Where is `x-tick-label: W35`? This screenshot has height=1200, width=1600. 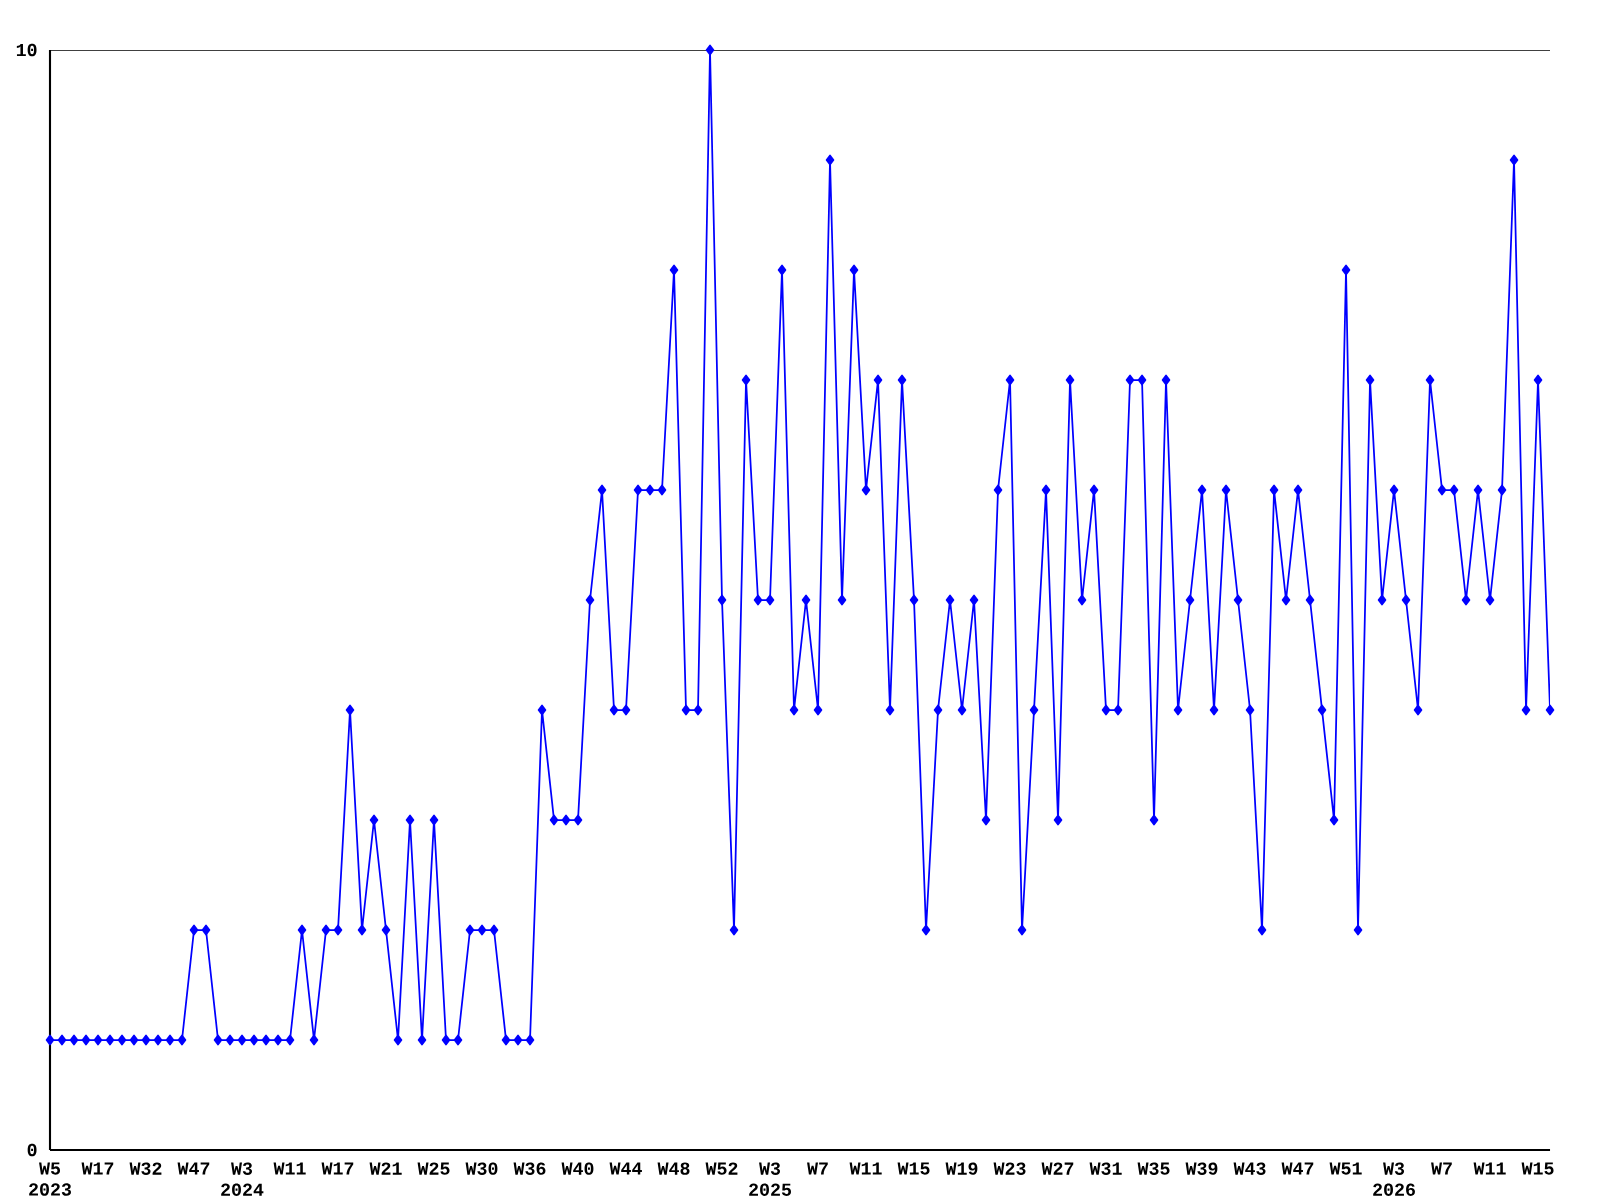 x-tick-label: W35 is located at coordinates (1153, 1168).